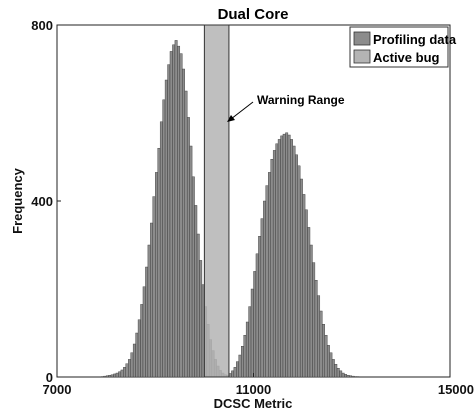 The image size is (476, 412). What do you see at coordinates (456, 389) in the screenshot?
I see `x-tick-label: 15000` at bounding box center [456, 389].